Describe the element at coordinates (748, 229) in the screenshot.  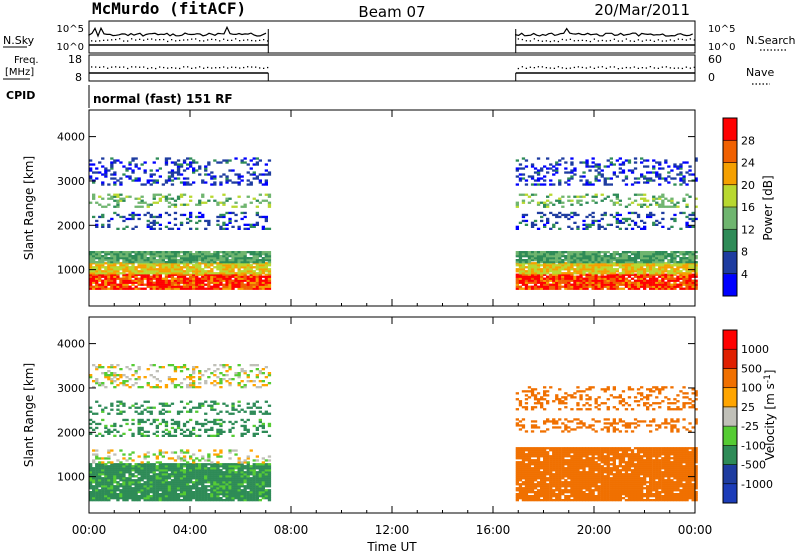
I see `colorbar-tick-label: 12` at that location.